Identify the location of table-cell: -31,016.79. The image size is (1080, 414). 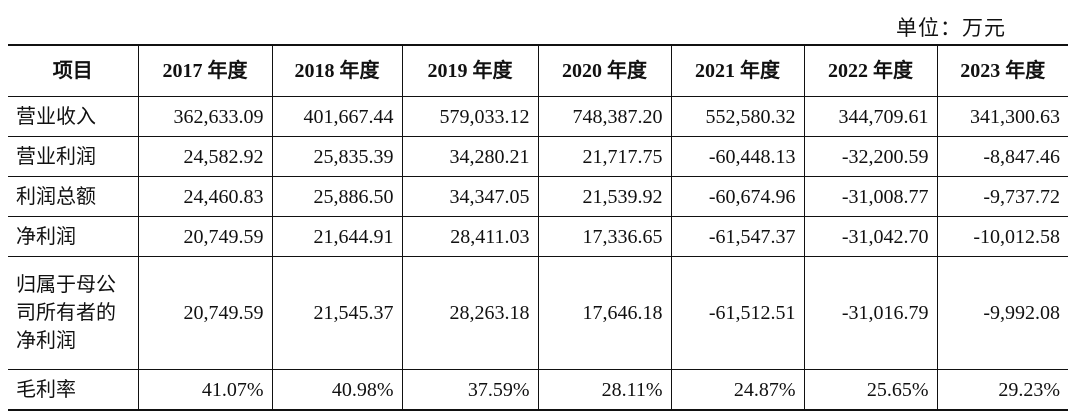
(870, 313).